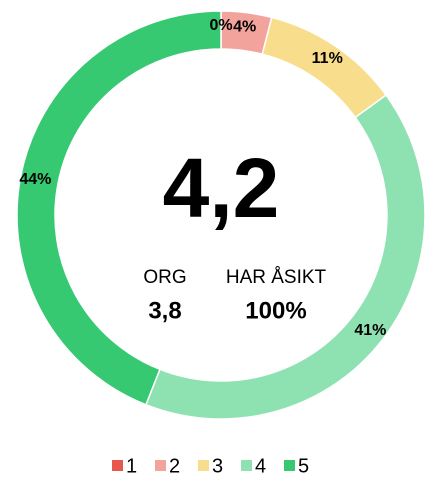  Describe the element at coordinates (221, 188) in the screenshot. I see `center-score: 4,2` at that location.